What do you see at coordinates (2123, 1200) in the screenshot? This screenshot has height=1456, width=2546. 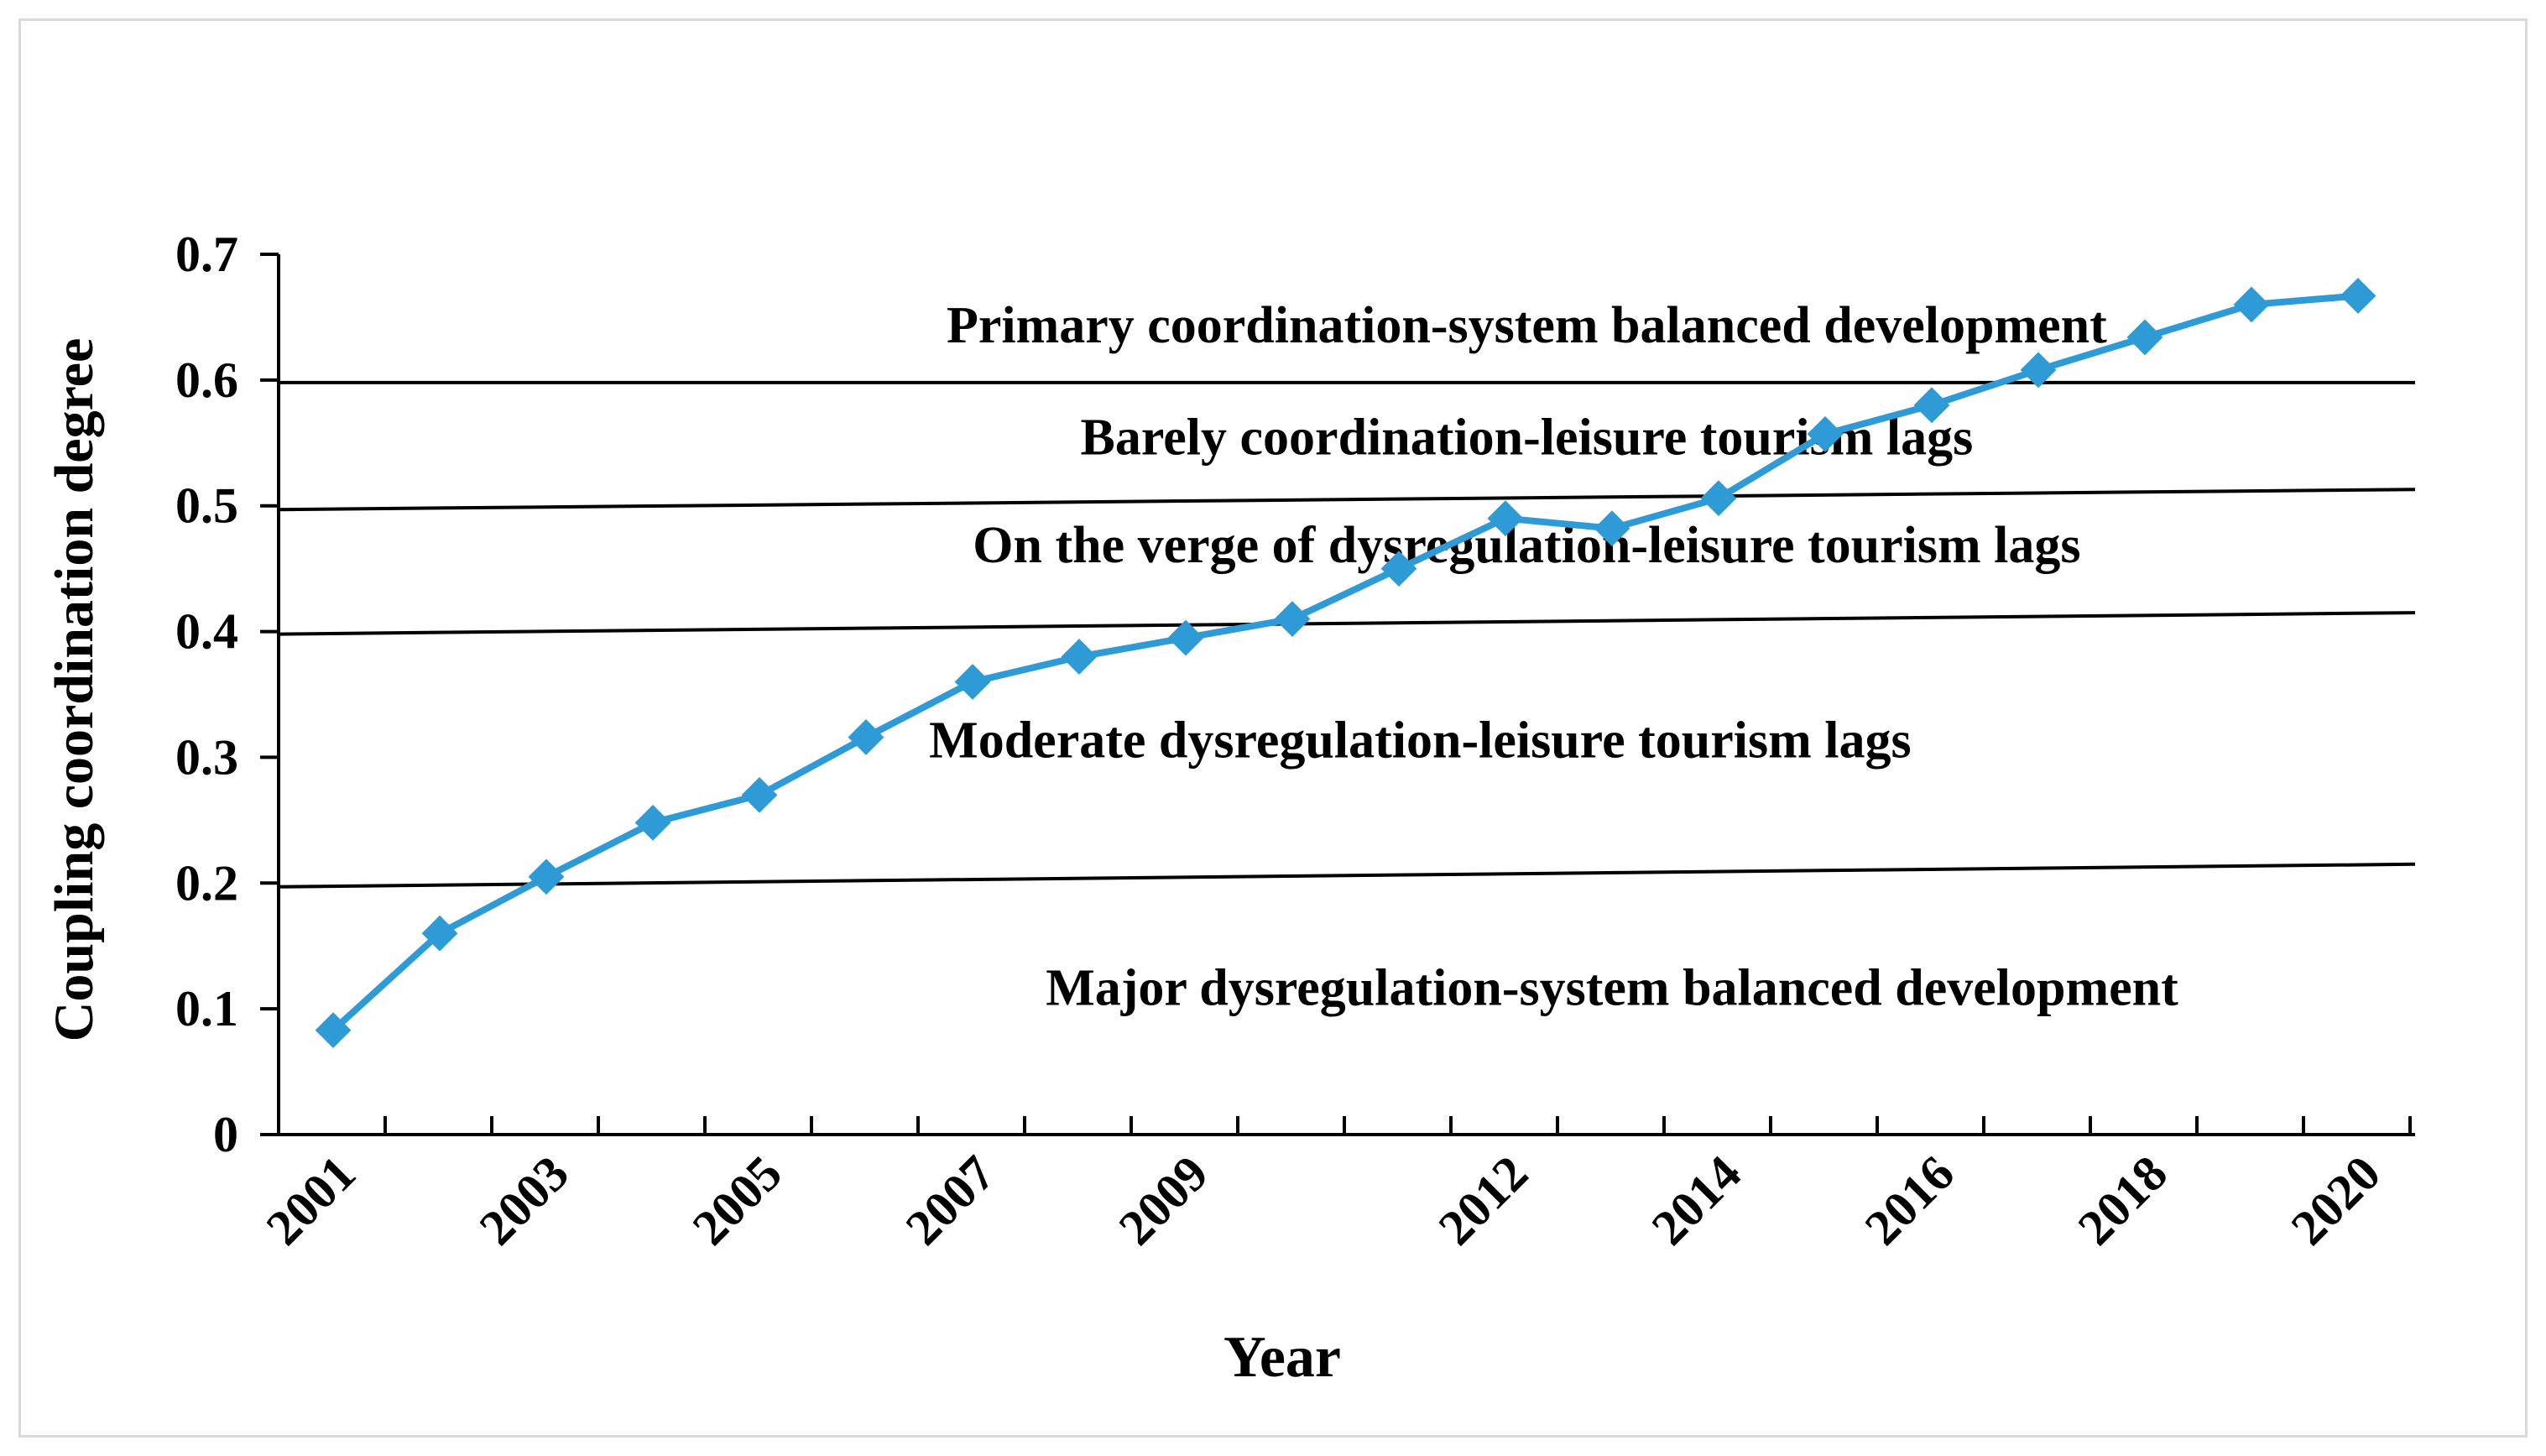 I see `x-tick-label: 2018` at bounding box center [2123, 1200].